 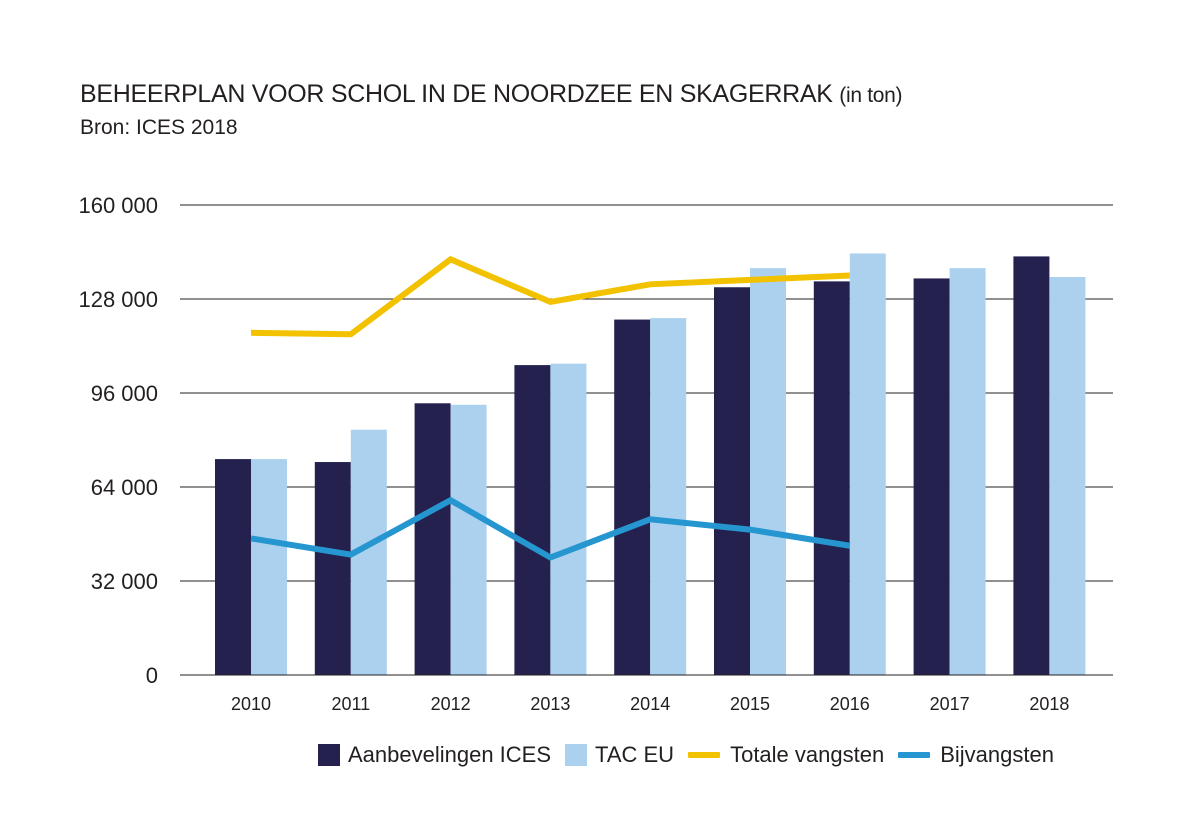 What do you see at coordinates (124, 487) in the screenshot?
I see `y-tick-label: 64 000` at bounding box center [124, 487].